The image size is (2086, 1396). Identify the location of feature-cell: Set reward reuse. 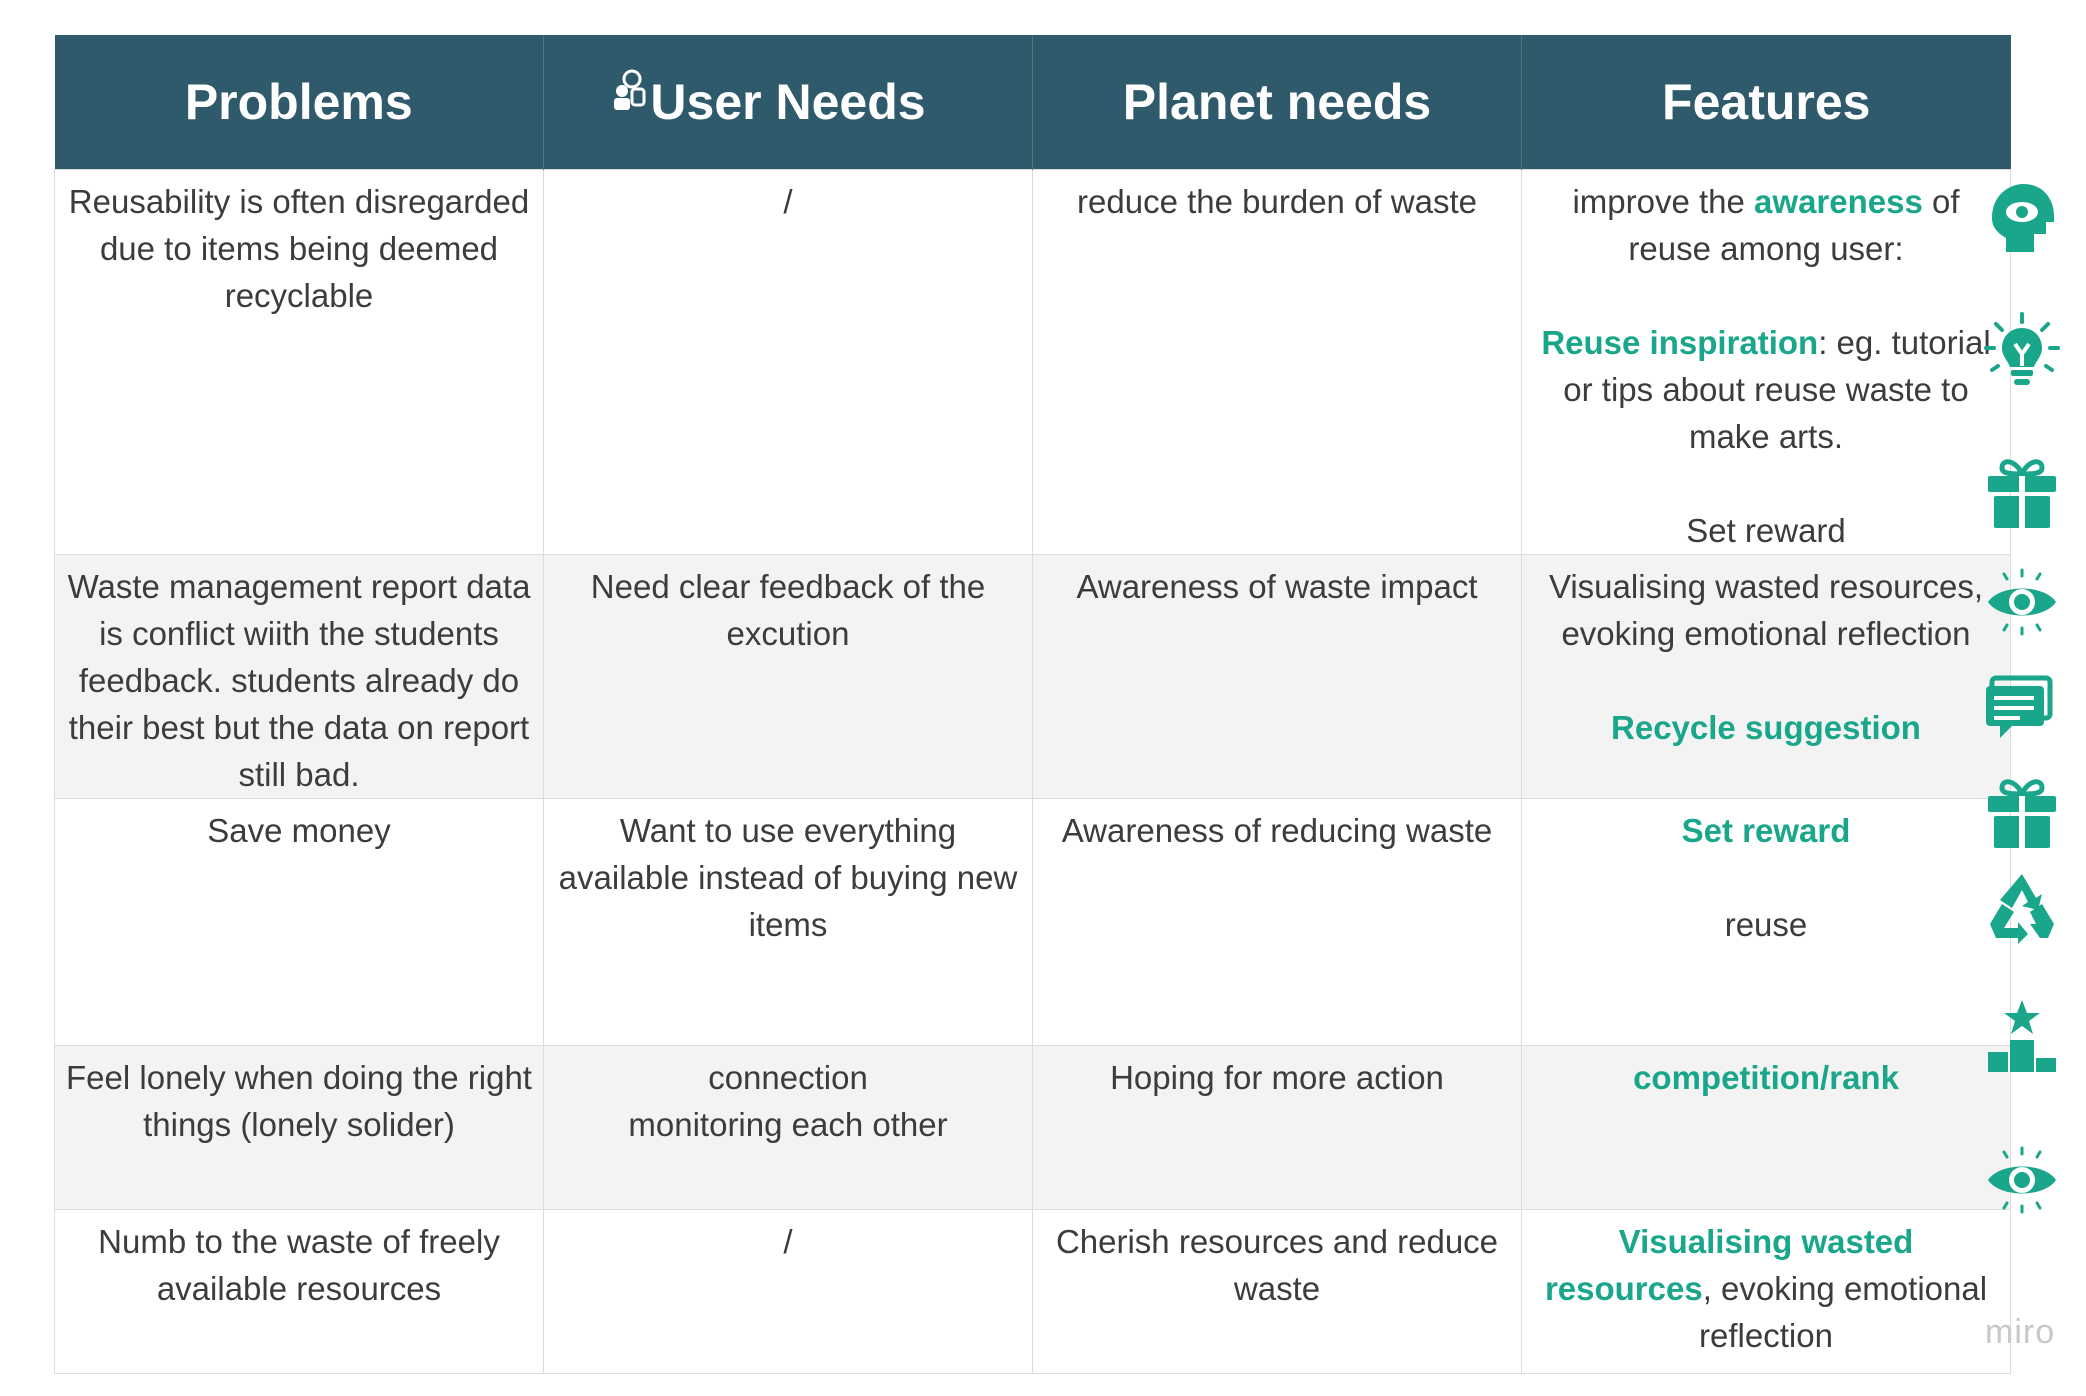
(1766, 922).